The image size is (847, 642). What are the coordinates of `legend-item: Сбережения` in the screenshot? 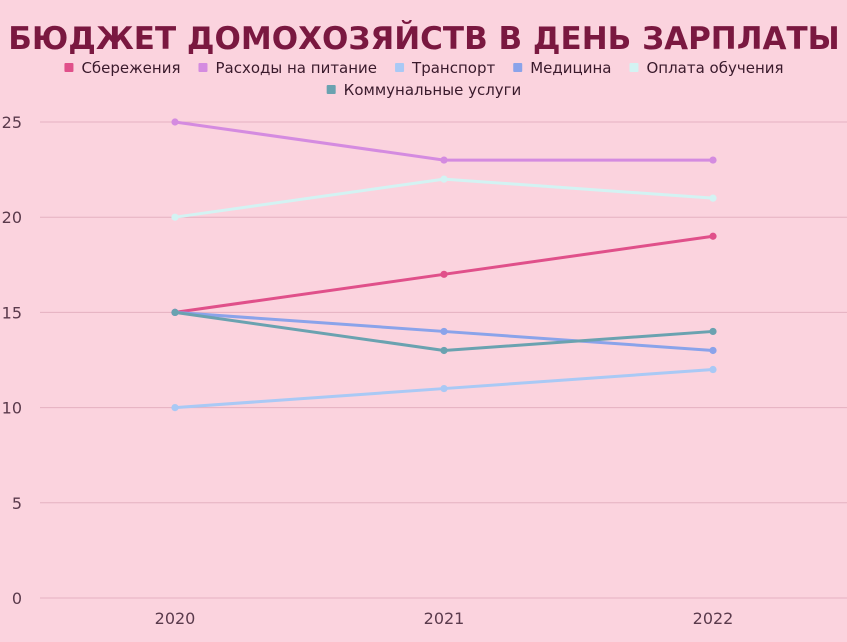 It's located at (122, 68).